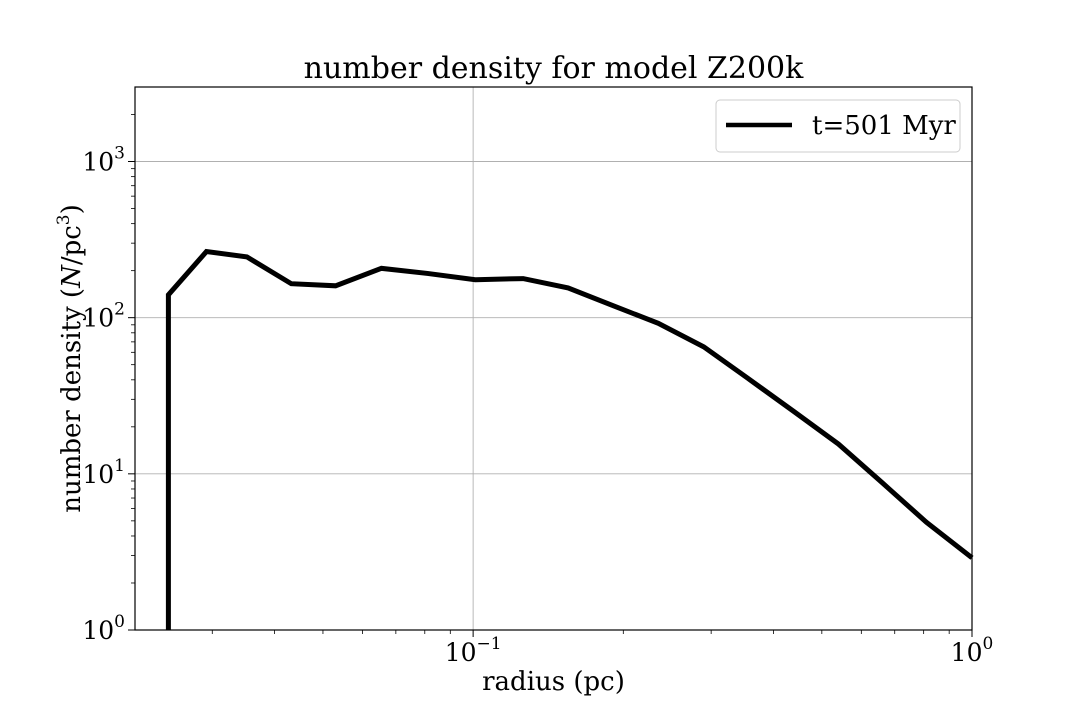 The height and width of the screenshot is (720, 1080). Describe the element at coordinates (119, 310) in the screenshot. I see `y-tick-label-exp: 2` at that location.